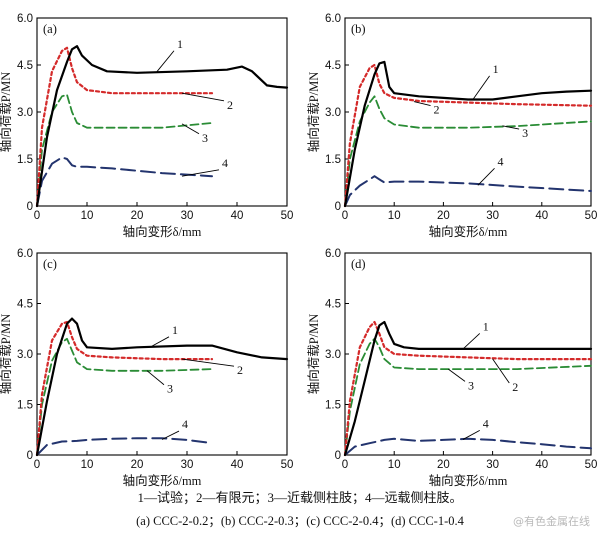 This screenshot has width=600, height=533. Describe the element at coordinates (50, 29) in the screenshot. I see `panel-label: (a)` at that location.